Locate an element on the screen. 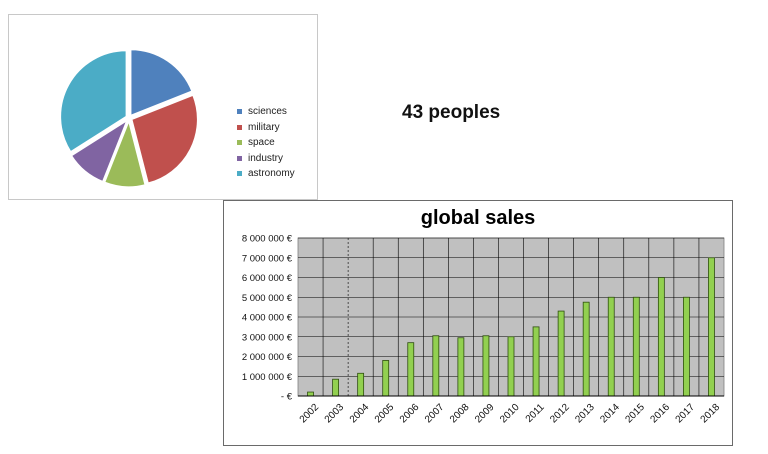  y-tick-label: 3 000 000 € is located at coordinates (267, 337).